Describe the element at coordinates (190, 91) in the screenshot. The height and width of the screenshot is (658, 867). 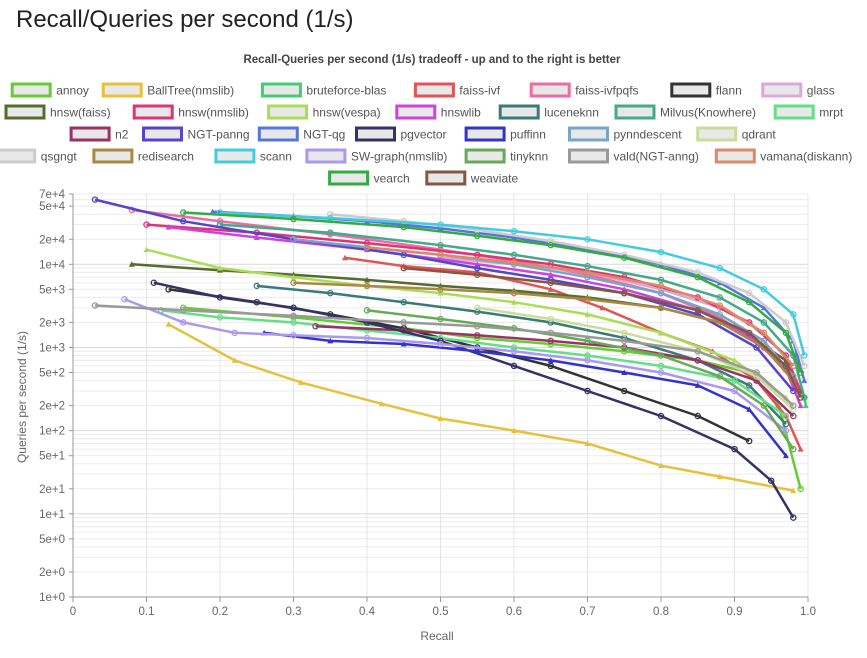
I see `legend-label: BallTree(nmslib)` at that location.